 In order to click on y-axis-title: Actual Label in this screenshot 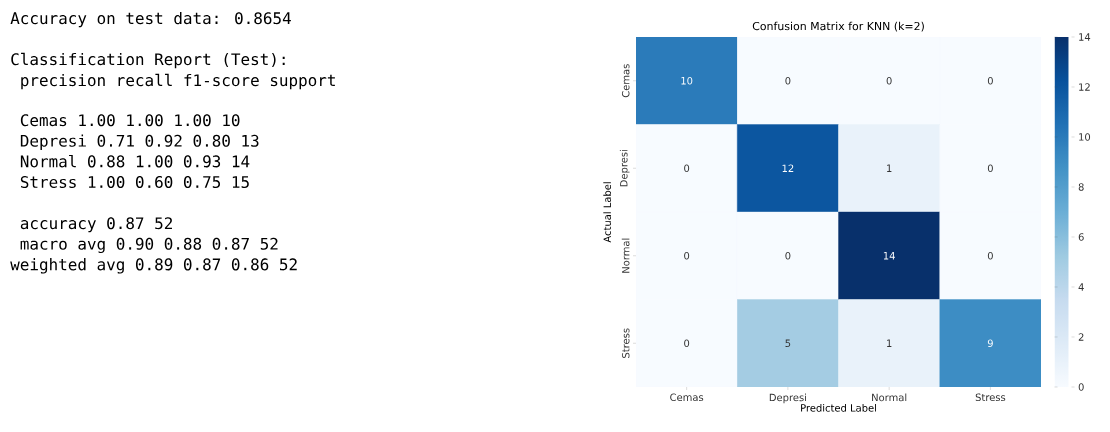, I will do `click(607, 212)`.